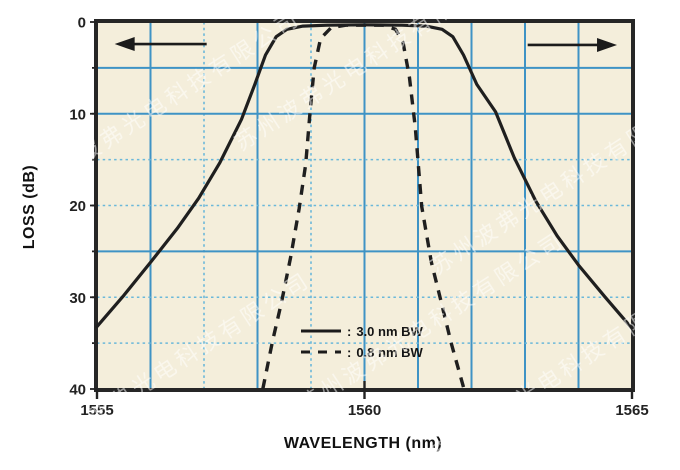  Describe the element at coordinates (77, 114) in the screenshot. I see `y-tick-label: 10` at that location.